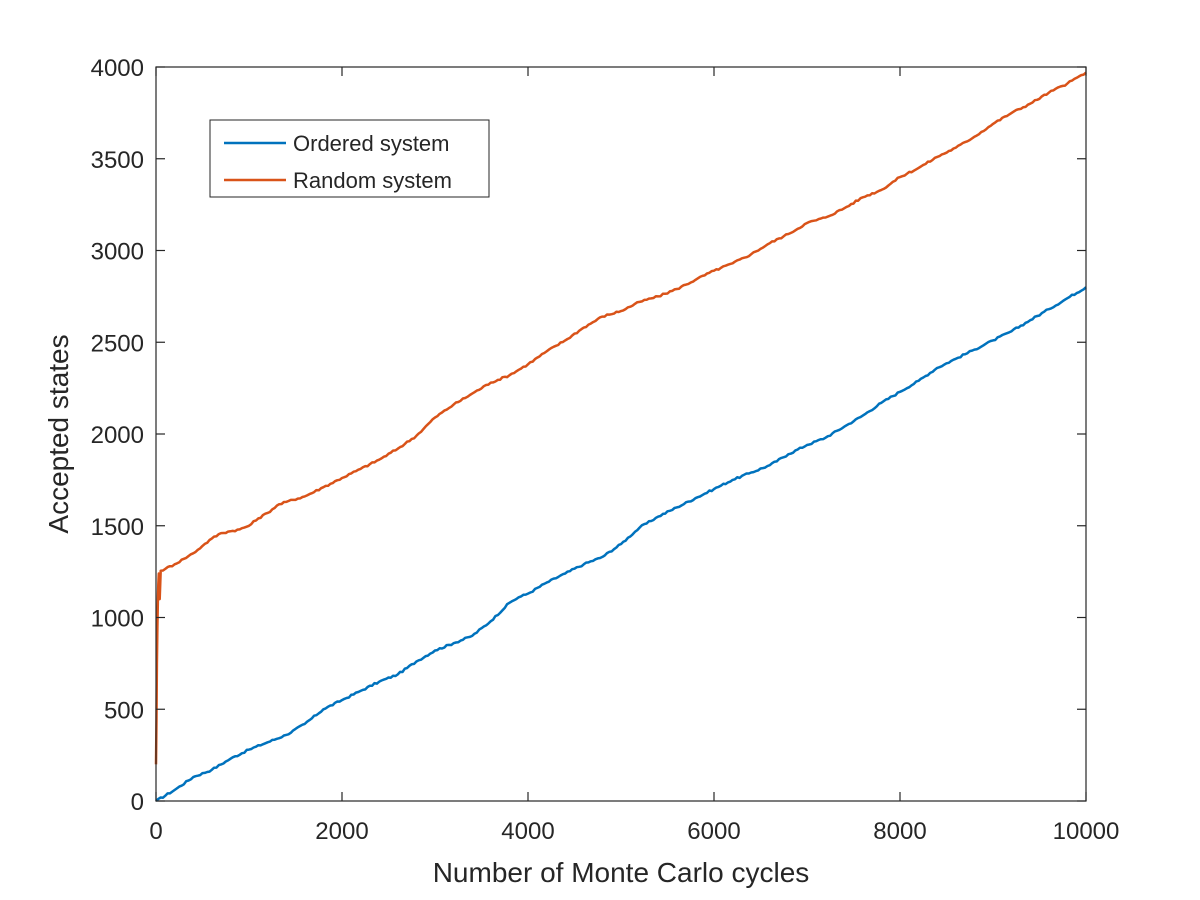 This screenshot has width=1200, height=900. I want to click on x-tick-label: 2000, so click(341, 831).